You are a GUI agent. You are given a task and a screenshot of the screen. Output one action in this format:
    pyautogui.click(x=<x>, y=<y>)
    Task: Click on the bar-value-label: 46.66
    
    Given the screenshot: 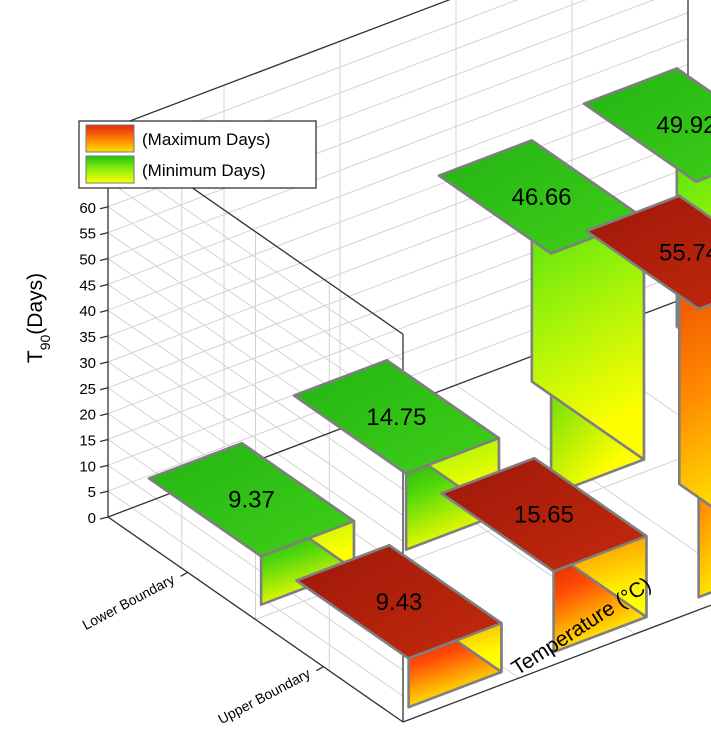 What is the action you would take?
    pyautogui.click(x=541, y=197)
    